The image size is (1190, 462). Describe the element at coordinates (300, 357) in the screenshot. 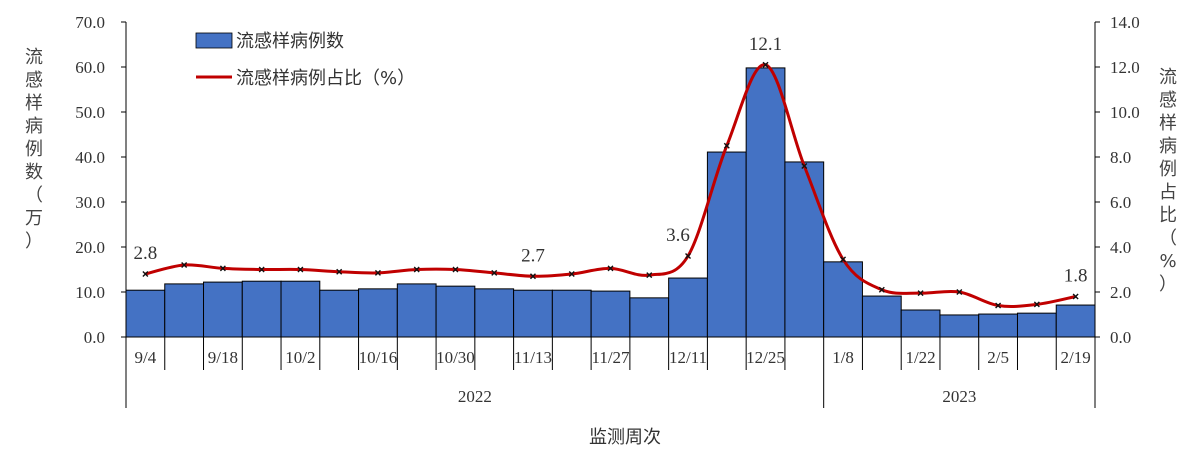

I see `x-tick-label: 10/2` at that location.